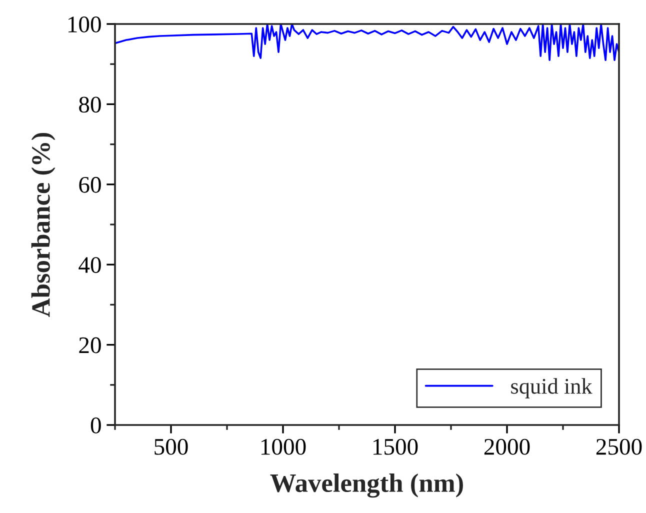  What do you see at coordinates (43, 224) in the screenshot?
I see `y-axis-title: Absorbance (%)` at bounding box center [43, 224].